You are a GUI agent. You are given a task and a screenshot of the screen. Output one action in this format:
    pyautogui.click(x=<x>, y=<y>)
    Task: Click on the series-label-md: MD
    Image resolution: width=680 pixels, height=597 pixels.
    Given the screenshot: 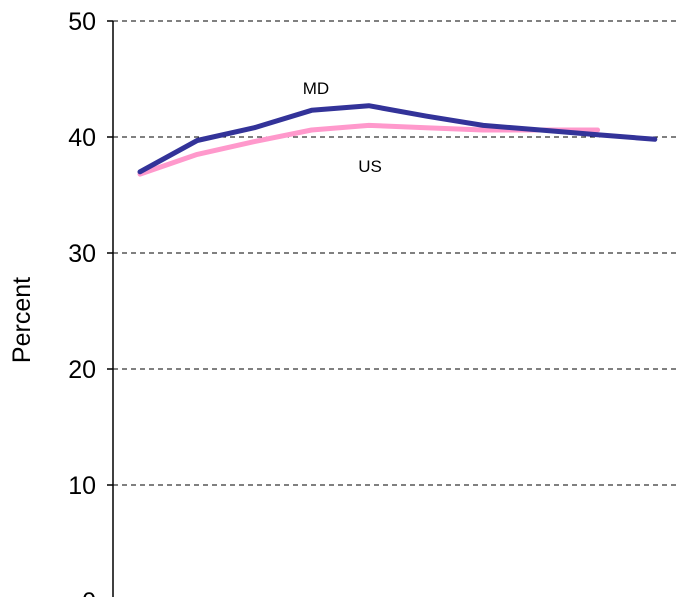 What is the action you would take?
    pyautogui.click(x=316, y=88)
    